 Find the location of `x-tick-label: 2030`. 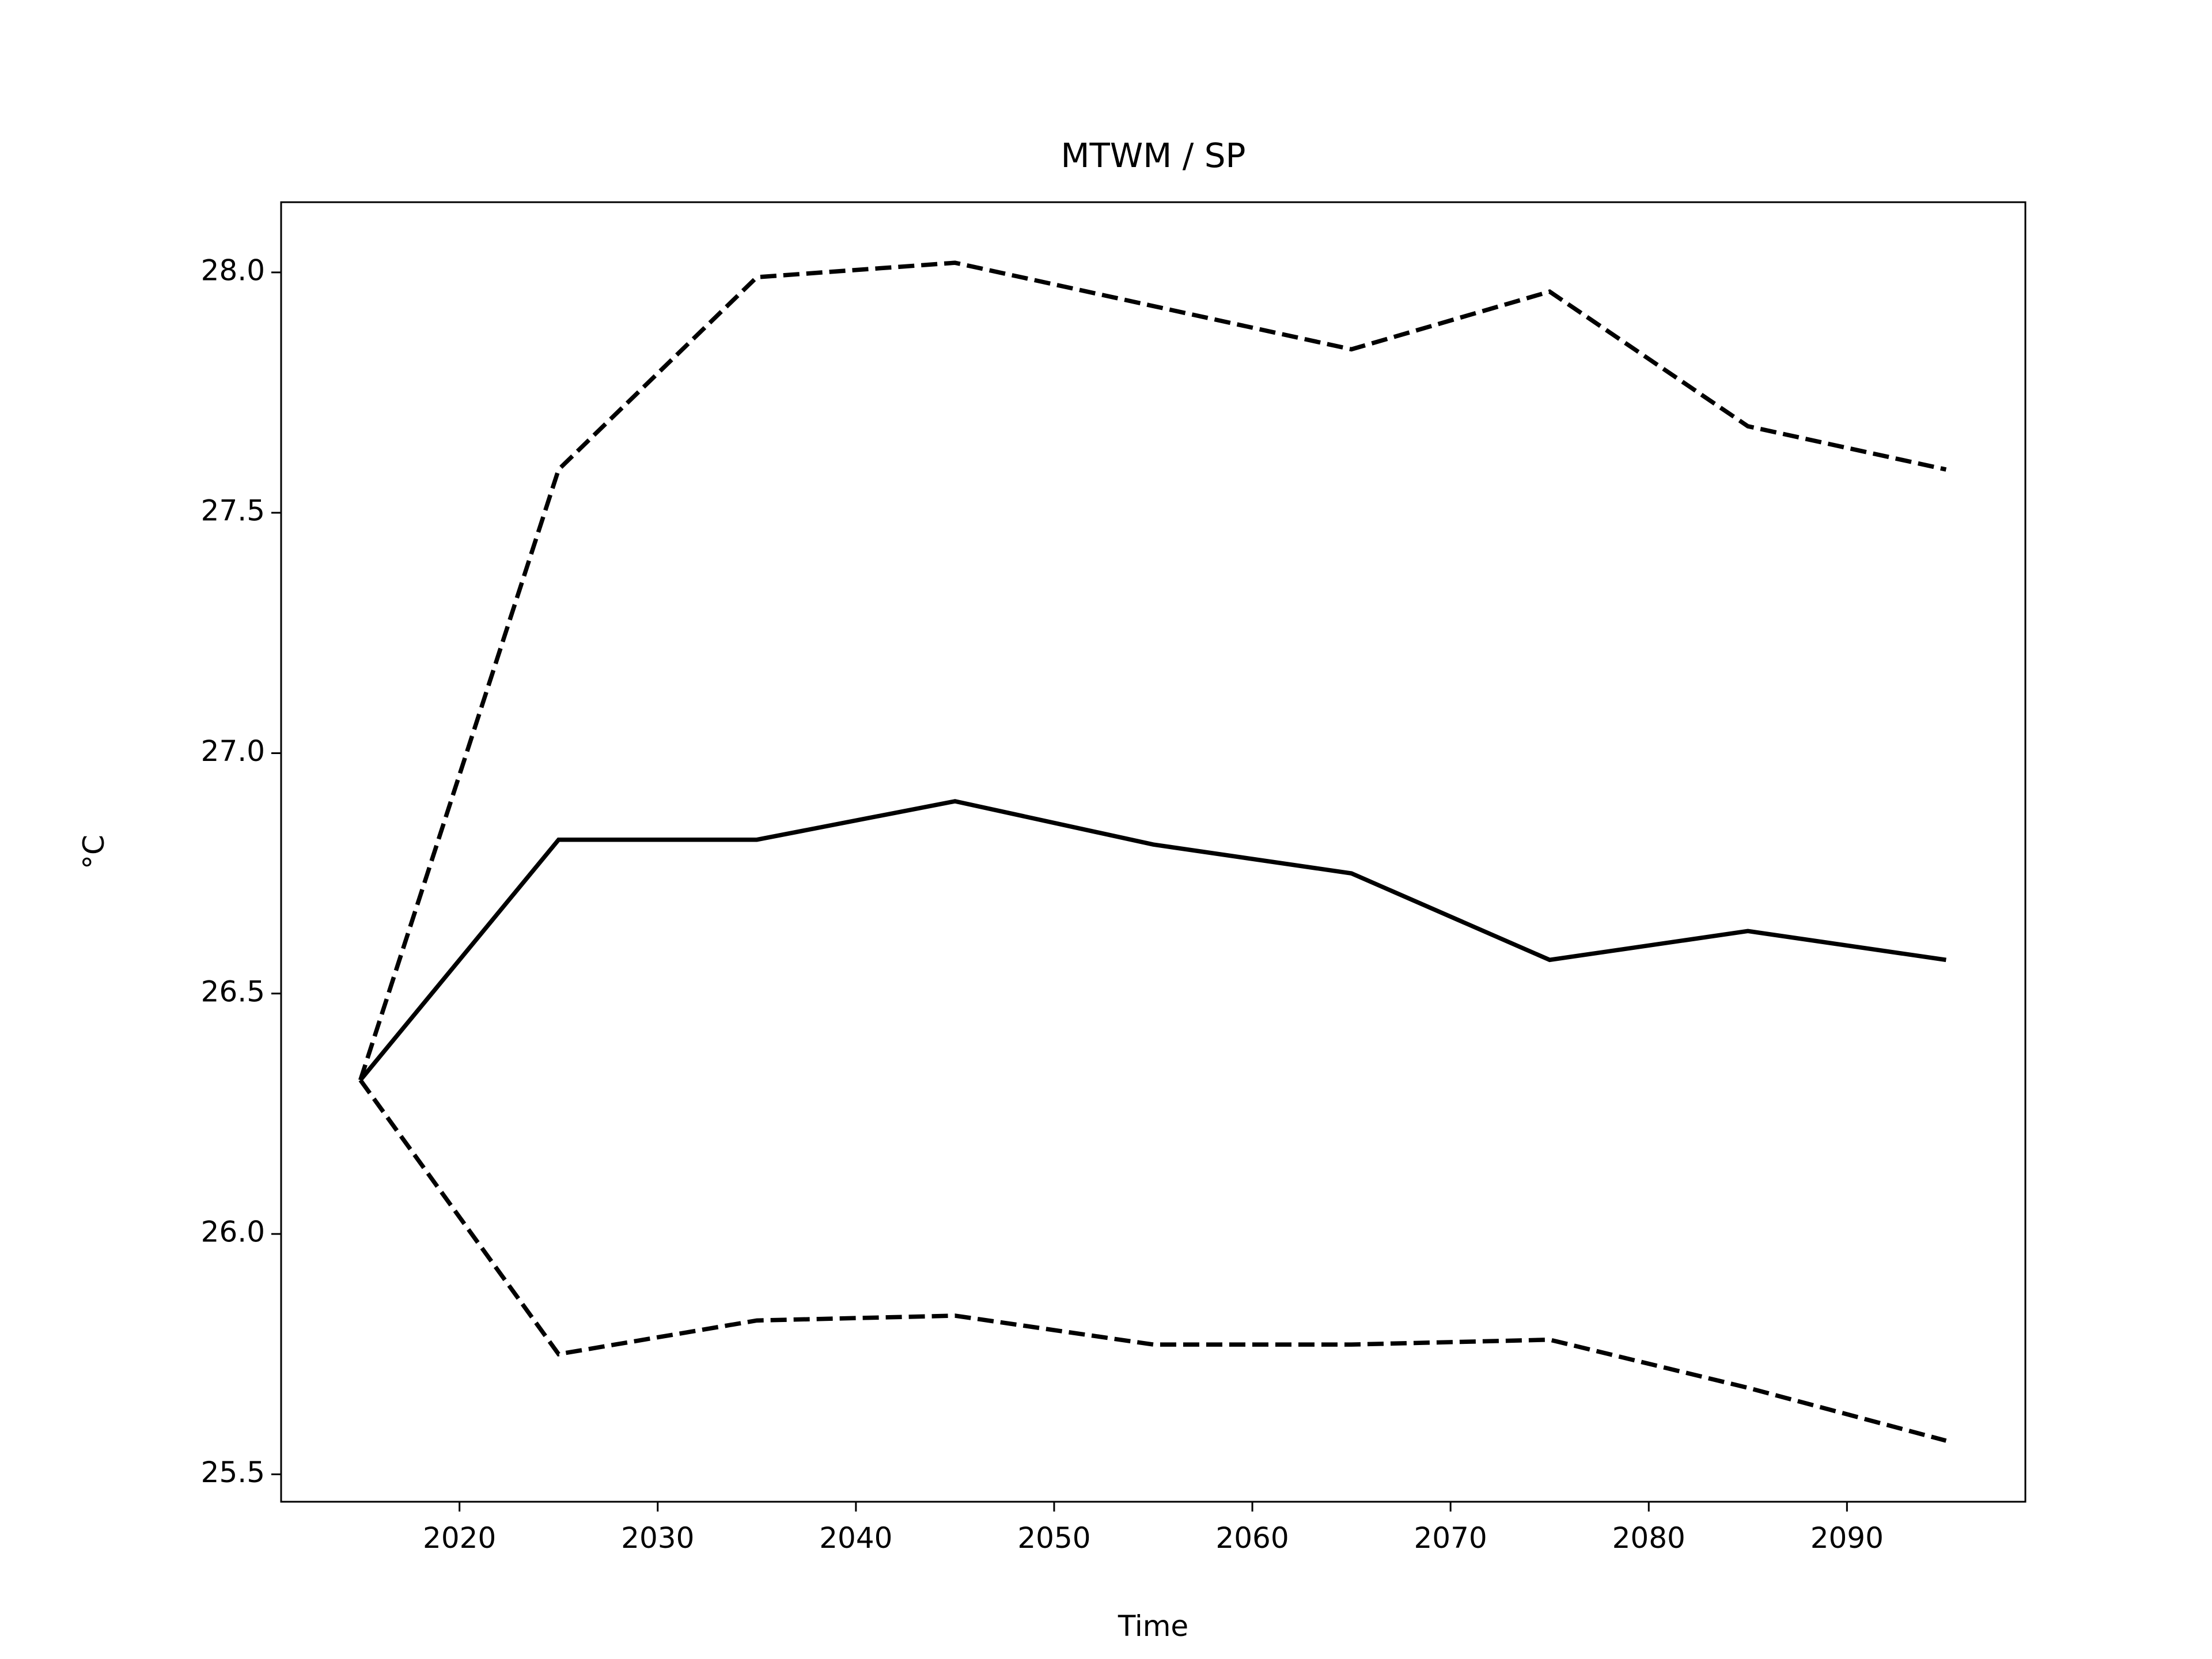

x-tick-label: 2030 is located at coordinates (657, 1538).